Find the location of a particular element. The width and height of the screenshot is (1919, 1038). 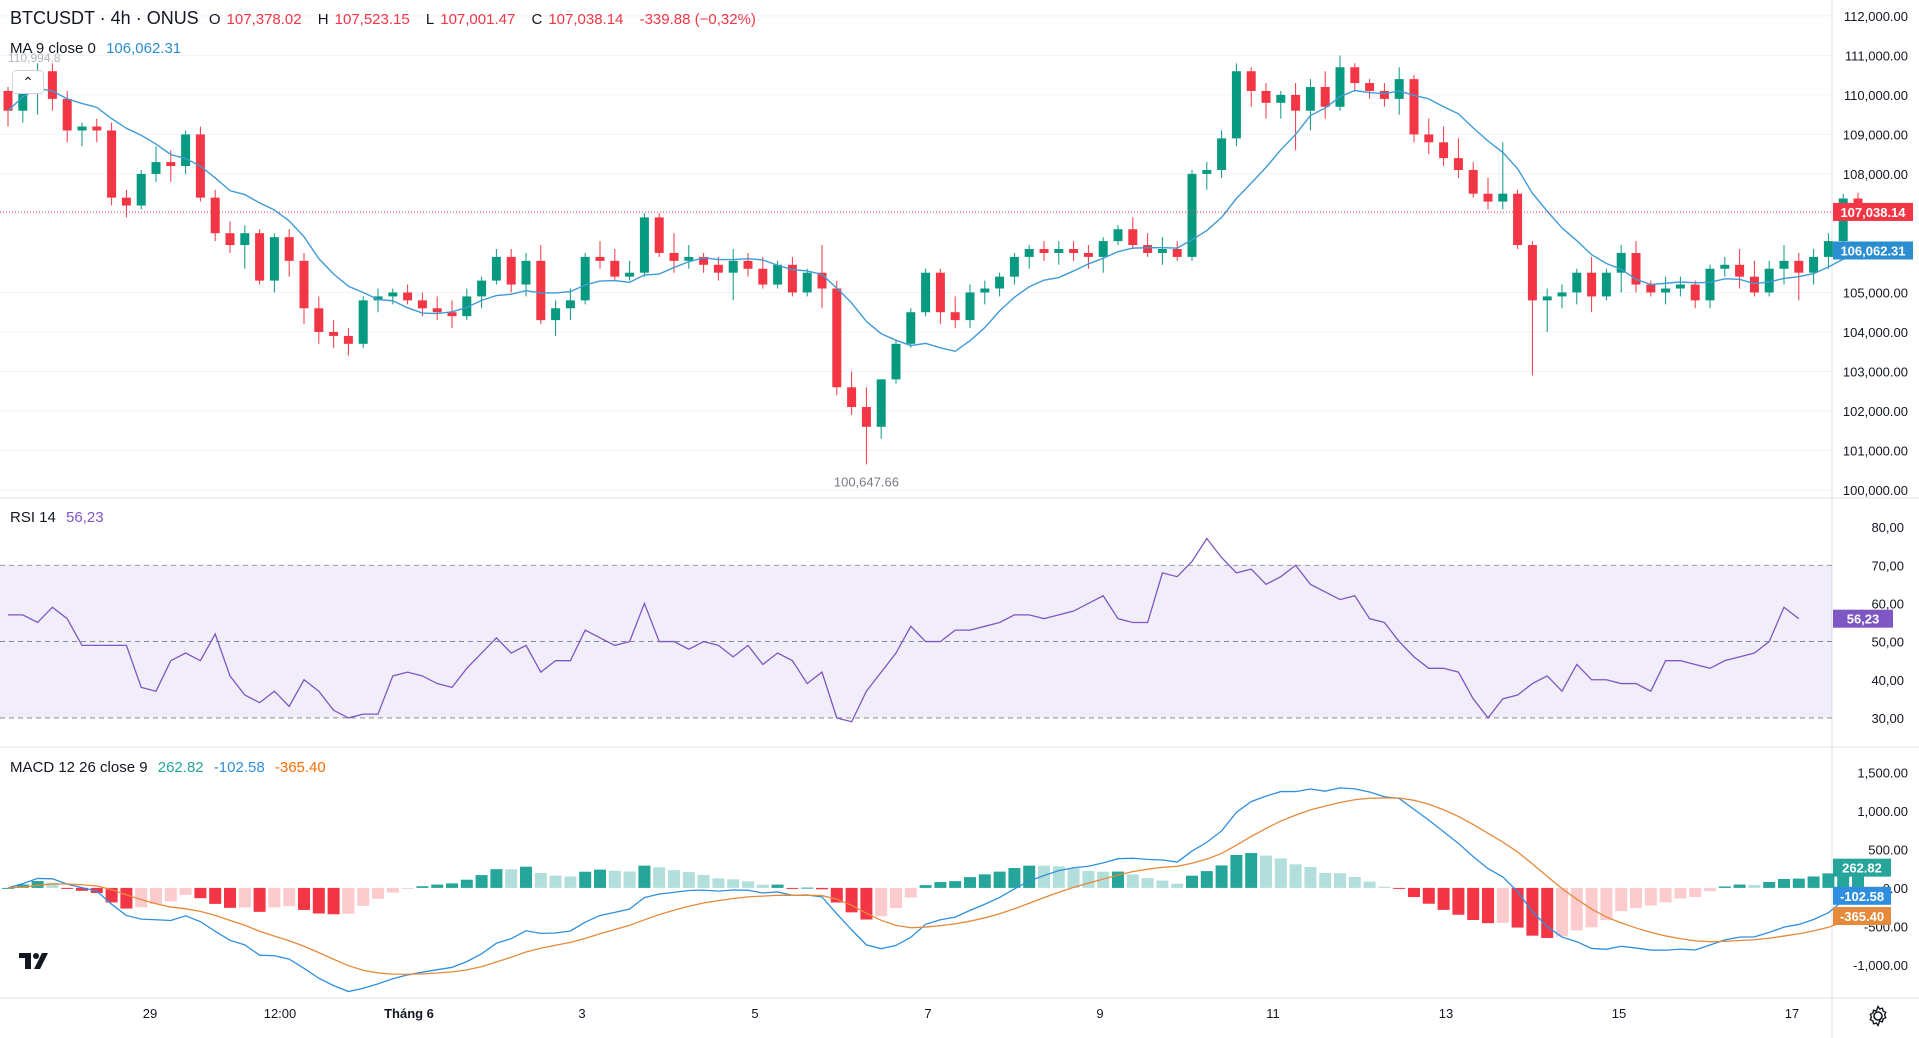

close-value: 107,038.14 is located at coordinates (586, 19).